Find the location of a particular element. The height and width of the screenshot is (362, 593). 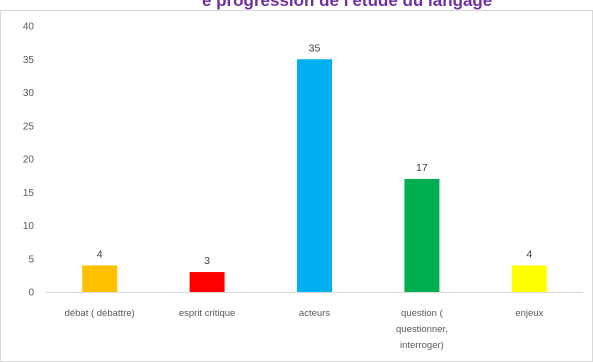

y-tick-label: 25 is located at coordinates (29, 126).